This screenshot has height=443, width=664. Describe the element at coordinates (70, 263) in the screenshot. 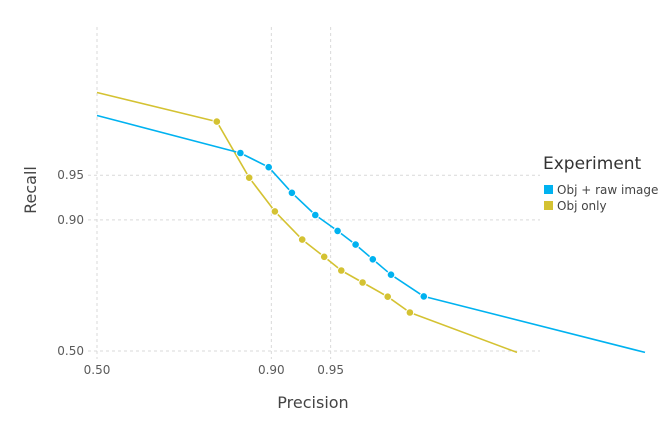

I see `y-axis-ticks: 0.500.900.951.00` at that location.